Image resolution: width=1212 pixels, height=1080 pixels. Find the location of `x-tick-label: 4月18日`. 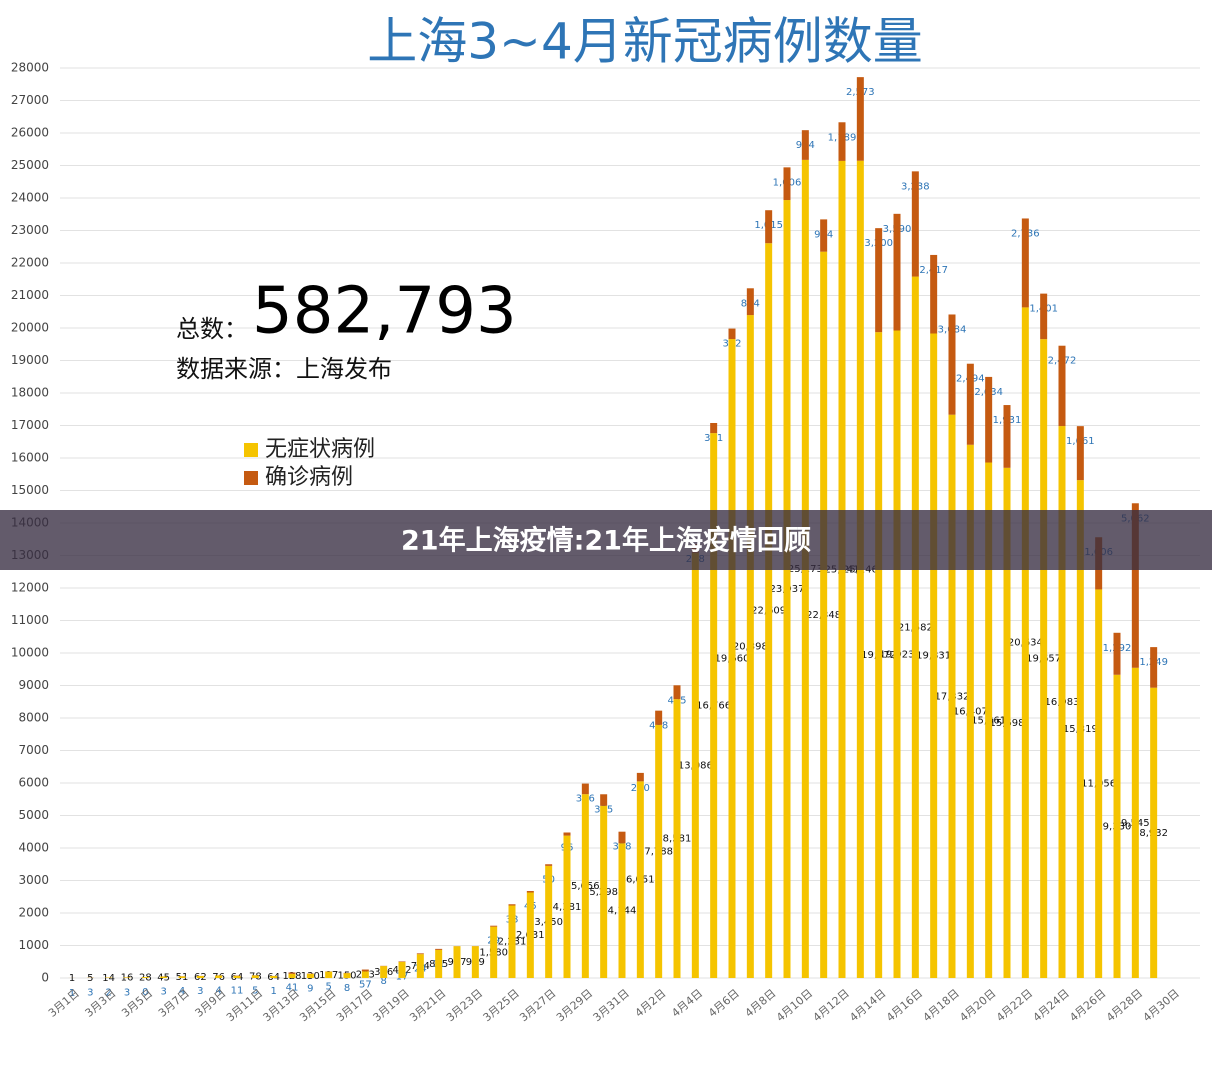

x-tick-label: 4月18日 is located at coordinates (941, 1006).